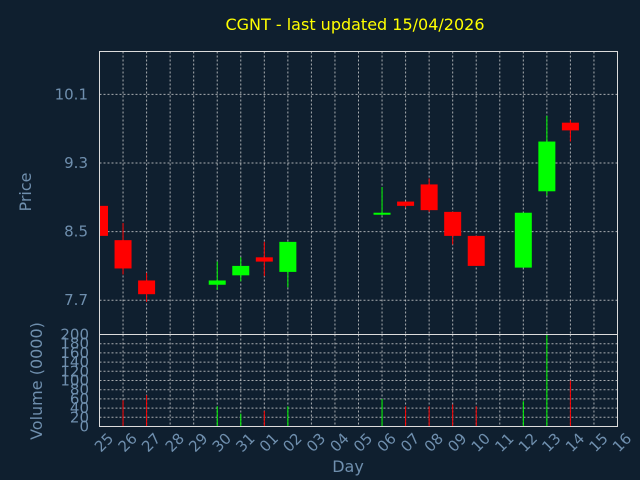 This screenshot has height=480, width=640. Describe the element at coordinates (79, 417) in the screenshot. I see `volume-tick-label: 20` at that location.